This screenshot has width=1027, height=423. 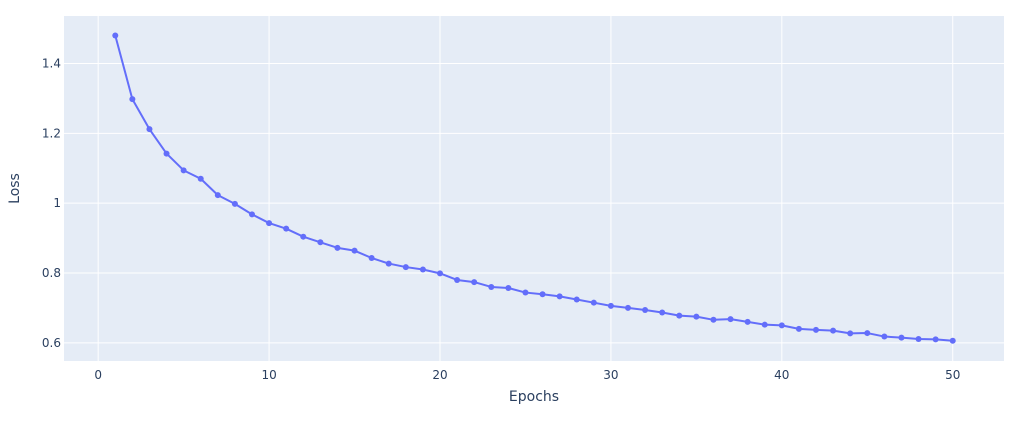 What do you see at coordinates (15, 188) in the screenshot?
I see `y-axis-title: Loss` at bounding box center [15, 188].